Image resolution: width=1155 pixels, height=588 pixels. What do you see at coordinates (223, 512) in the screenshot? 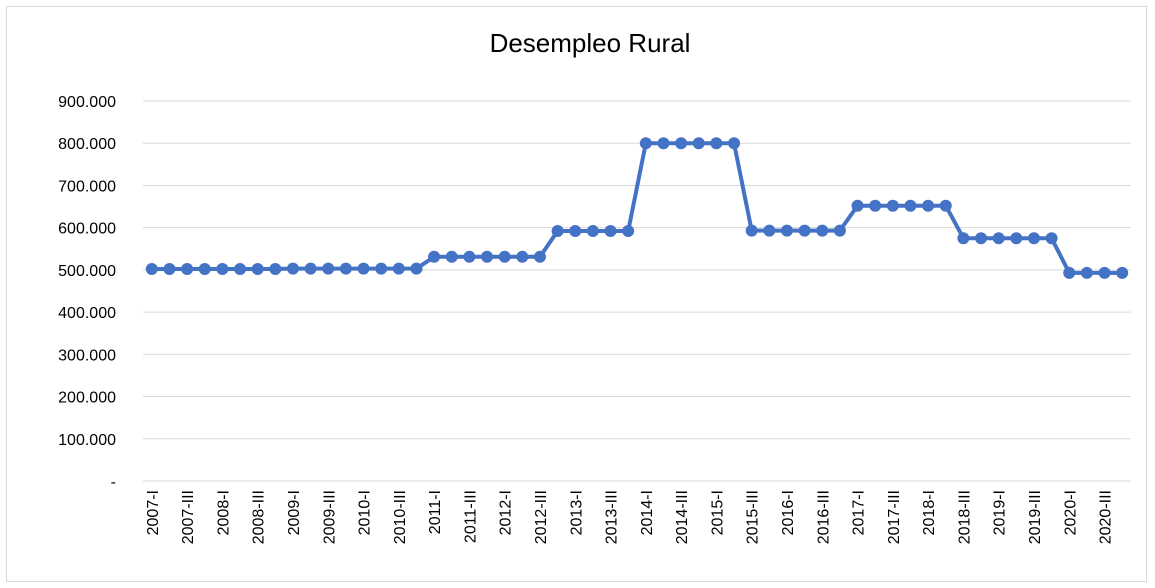
I see `x-tick-label: 2008-I` at bounding box center [223, 512].